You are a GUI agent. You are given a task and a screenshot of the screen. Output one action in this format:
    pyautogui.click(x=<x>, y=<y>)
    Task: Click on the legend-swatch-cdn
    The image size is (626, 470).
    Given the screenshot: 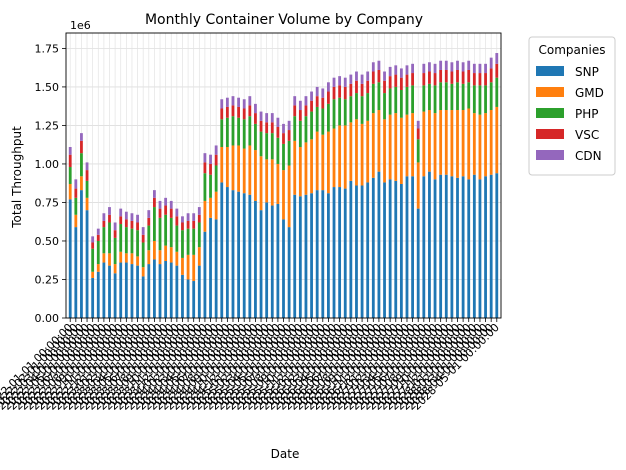 What is the action you would take?
    pyautogui.click(x=550, y=155)
    